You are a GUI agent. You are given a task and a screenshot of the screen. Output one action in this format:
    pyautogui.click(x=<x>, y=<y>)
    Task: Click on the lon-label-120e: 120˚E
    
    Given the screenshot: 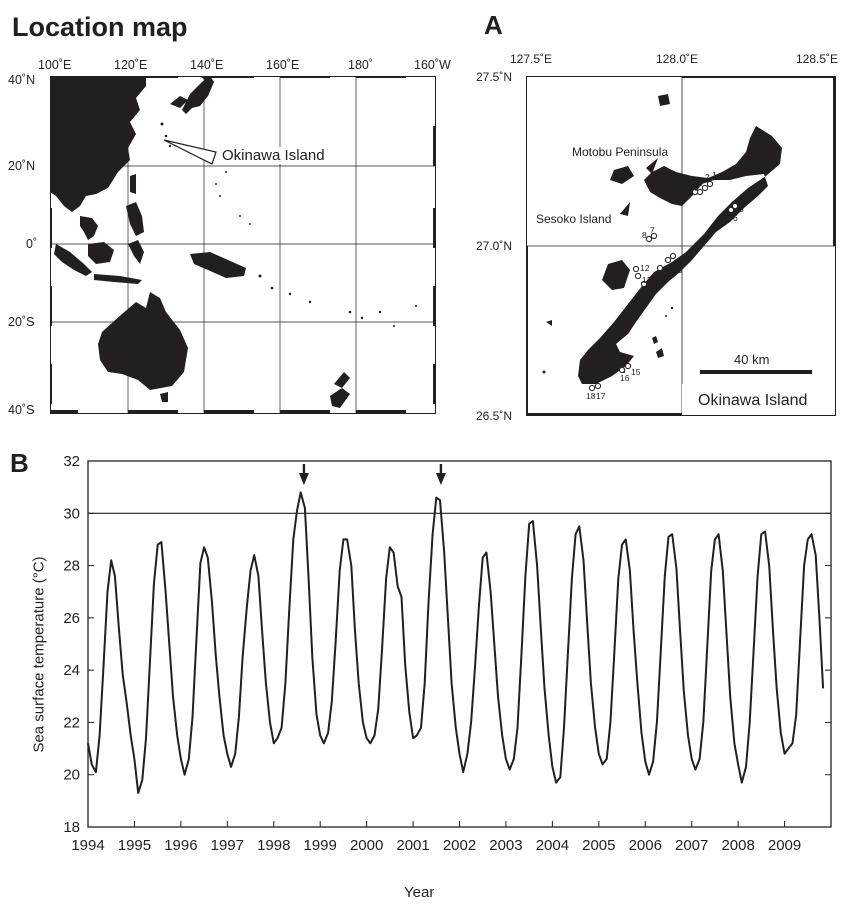 What is the action you would take?
    pyautogui.click(x=131, y=65)
    